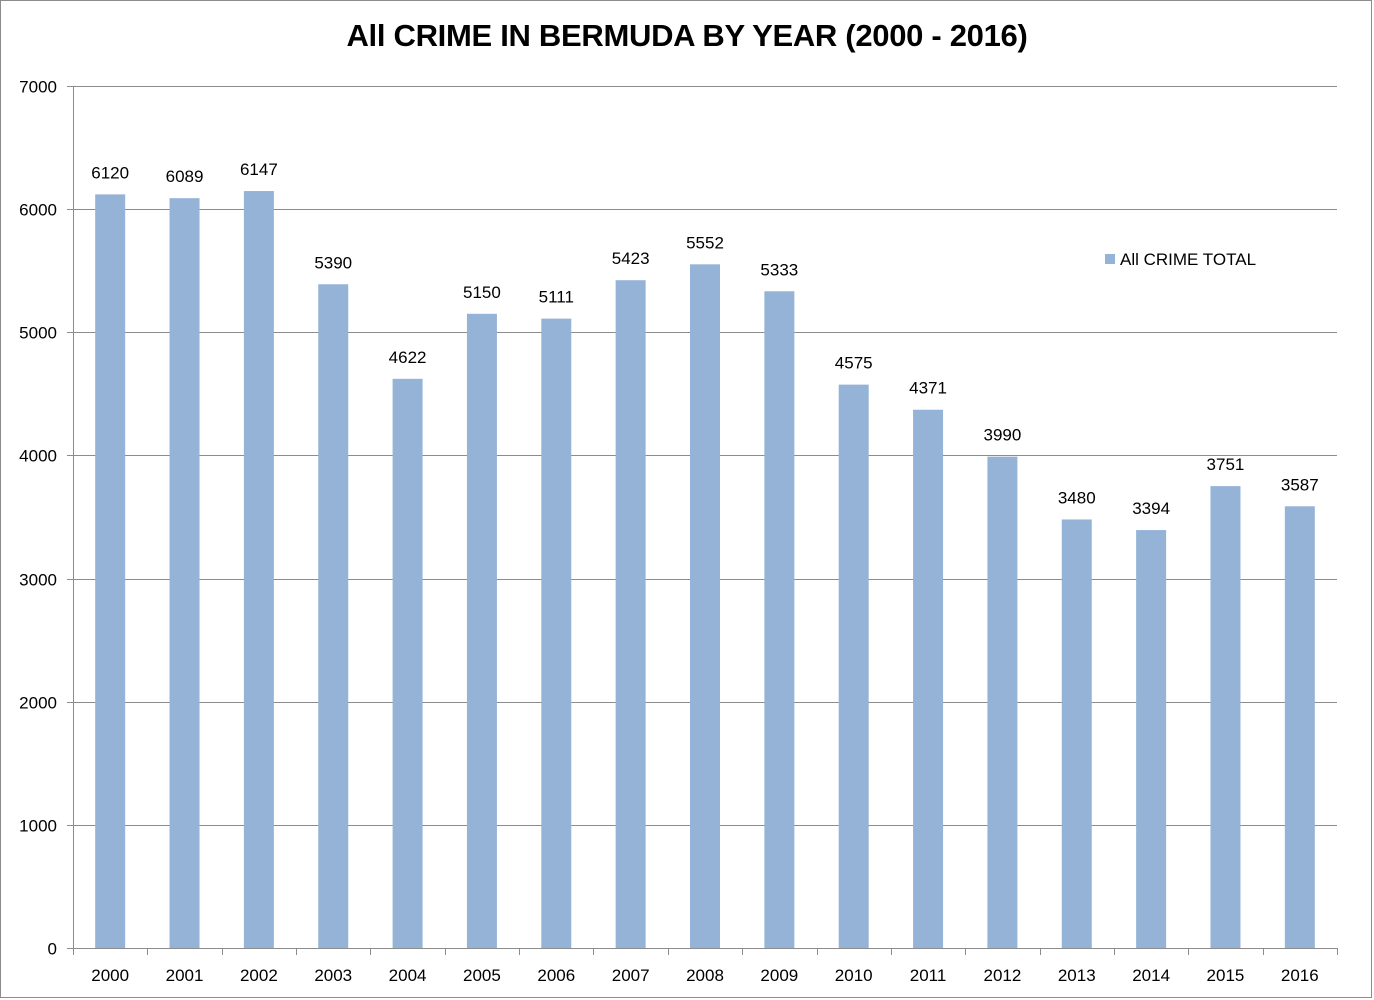 The height and width of the screenshot is (1000, 1374). I want to click on bar-2010, so click(853, 666).